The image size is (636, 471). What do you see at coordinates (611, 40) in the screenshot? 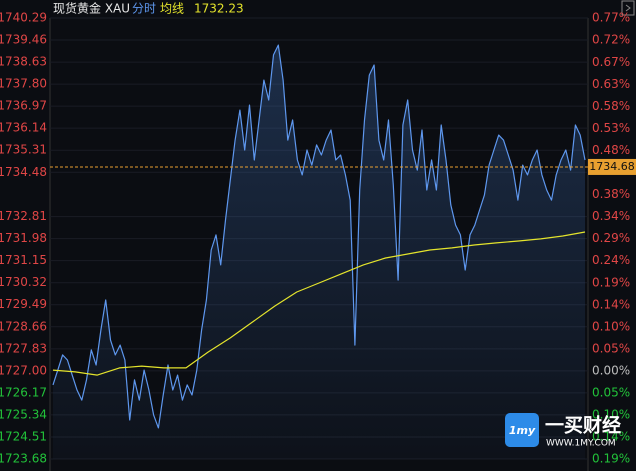
I see `y2-tick-label: 0.72%` at bounding box center [611, 40].